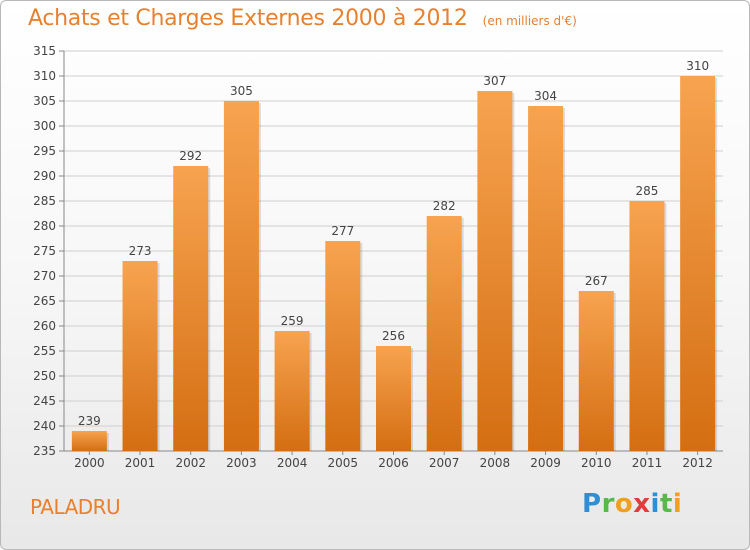 The height and width of the screenshot is (550, 750). What do you see at coordinates (44, 326) in the screenshot?
I see `y-tick-label: 260` at bounding box center [44, 326].